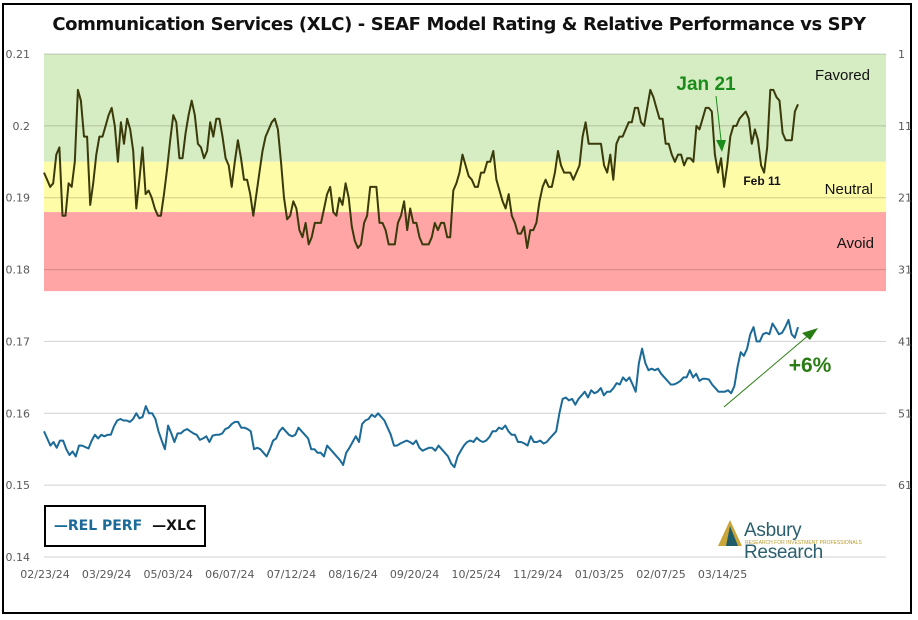  Describe the element at coordinates (706, 84) in the screenshot. I see `annotation-jan-21: Jan 21` at that location.